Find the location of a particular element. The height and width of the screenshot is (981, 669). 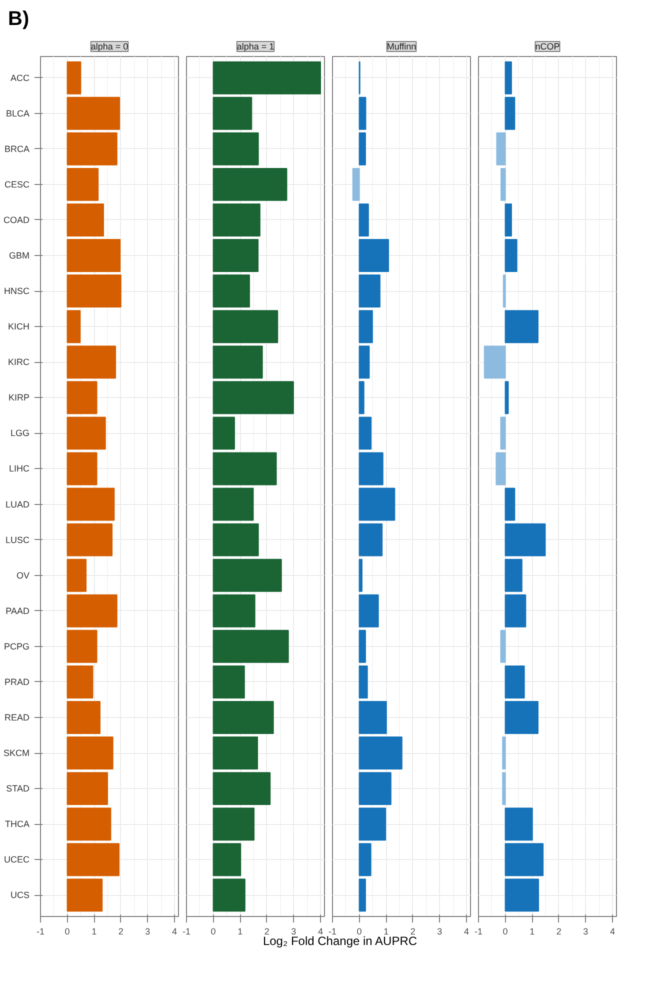

y-tick-label: LUAD is located at coordinates (17, 504).